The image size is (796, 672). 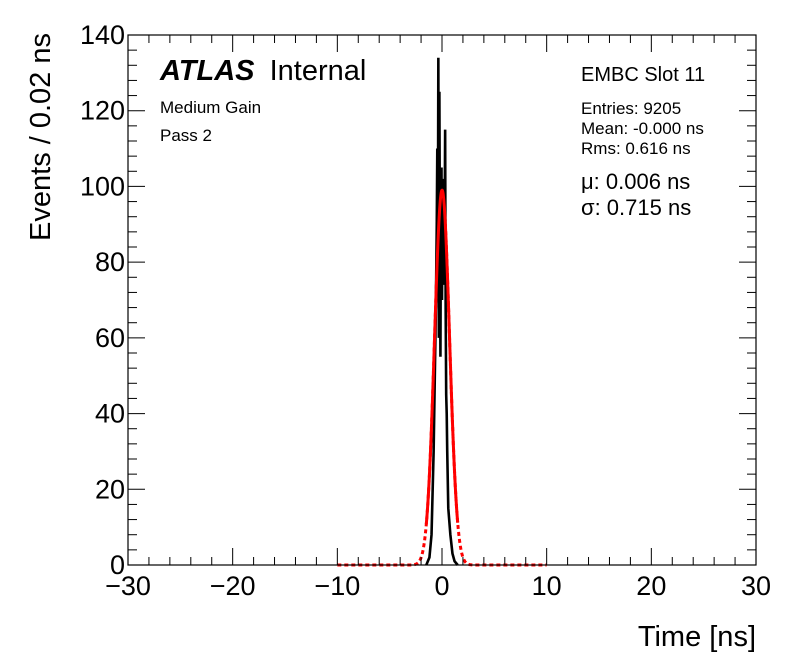 What do you see at coordinates (210, 107) in the screenshot?
I see `note-gain: Medium Gain` at bounding box center [210, 107].